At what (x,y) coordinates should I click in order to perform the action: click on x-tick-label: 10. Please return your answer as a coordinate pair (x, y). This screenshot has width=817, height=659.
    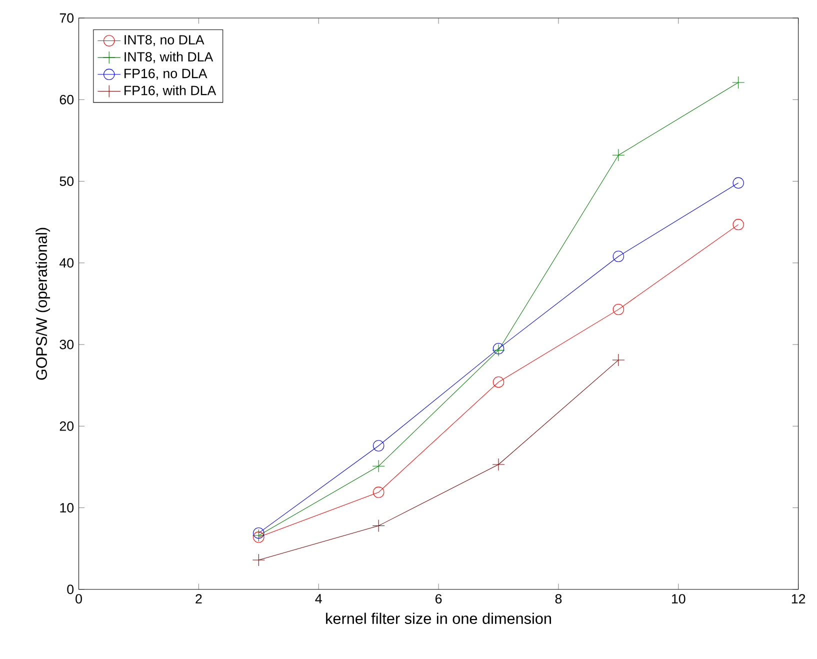
    Looking at the image, I should click on (679, 599).